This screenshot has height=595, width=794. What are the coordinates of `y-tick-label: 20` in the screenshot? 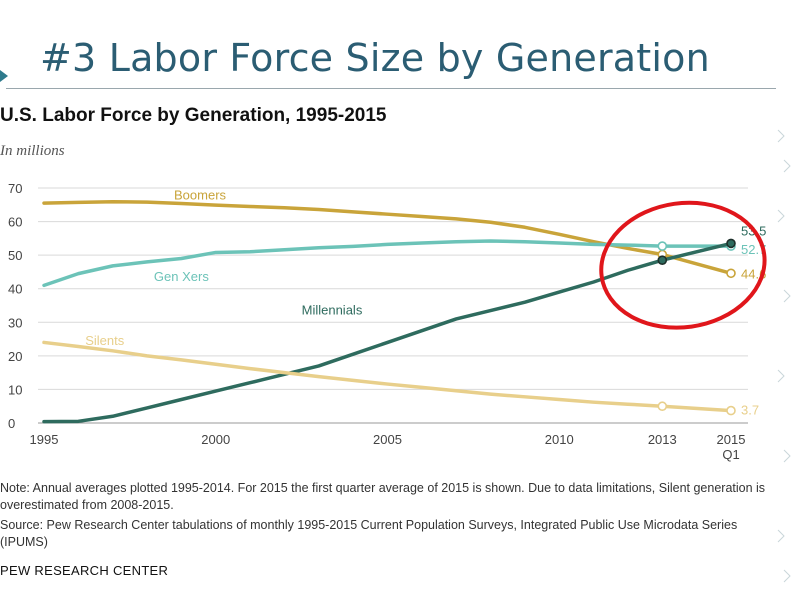 It's located at (15, 356).